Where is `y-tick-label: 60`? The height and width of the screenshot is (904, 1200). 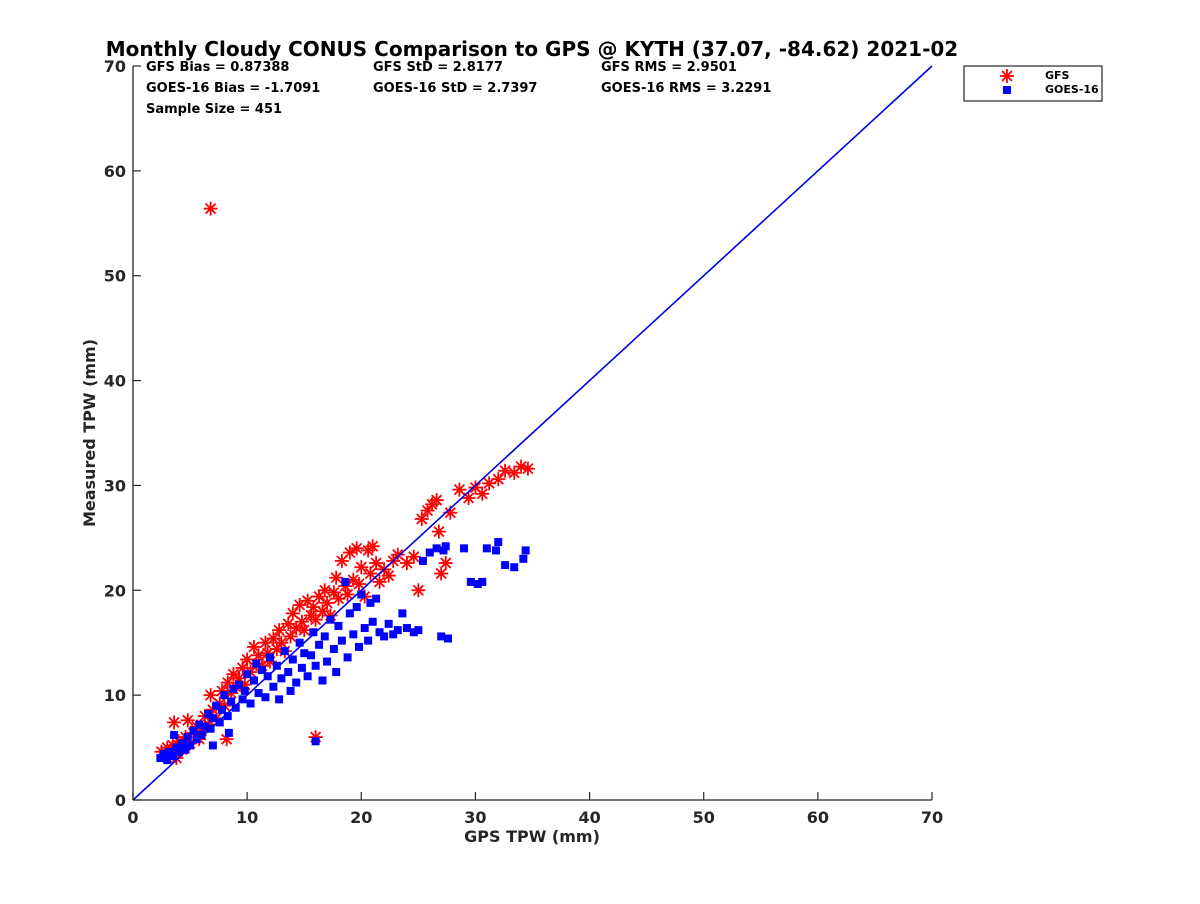 y-tick-label: 60 is located at coordinates (115, 171).